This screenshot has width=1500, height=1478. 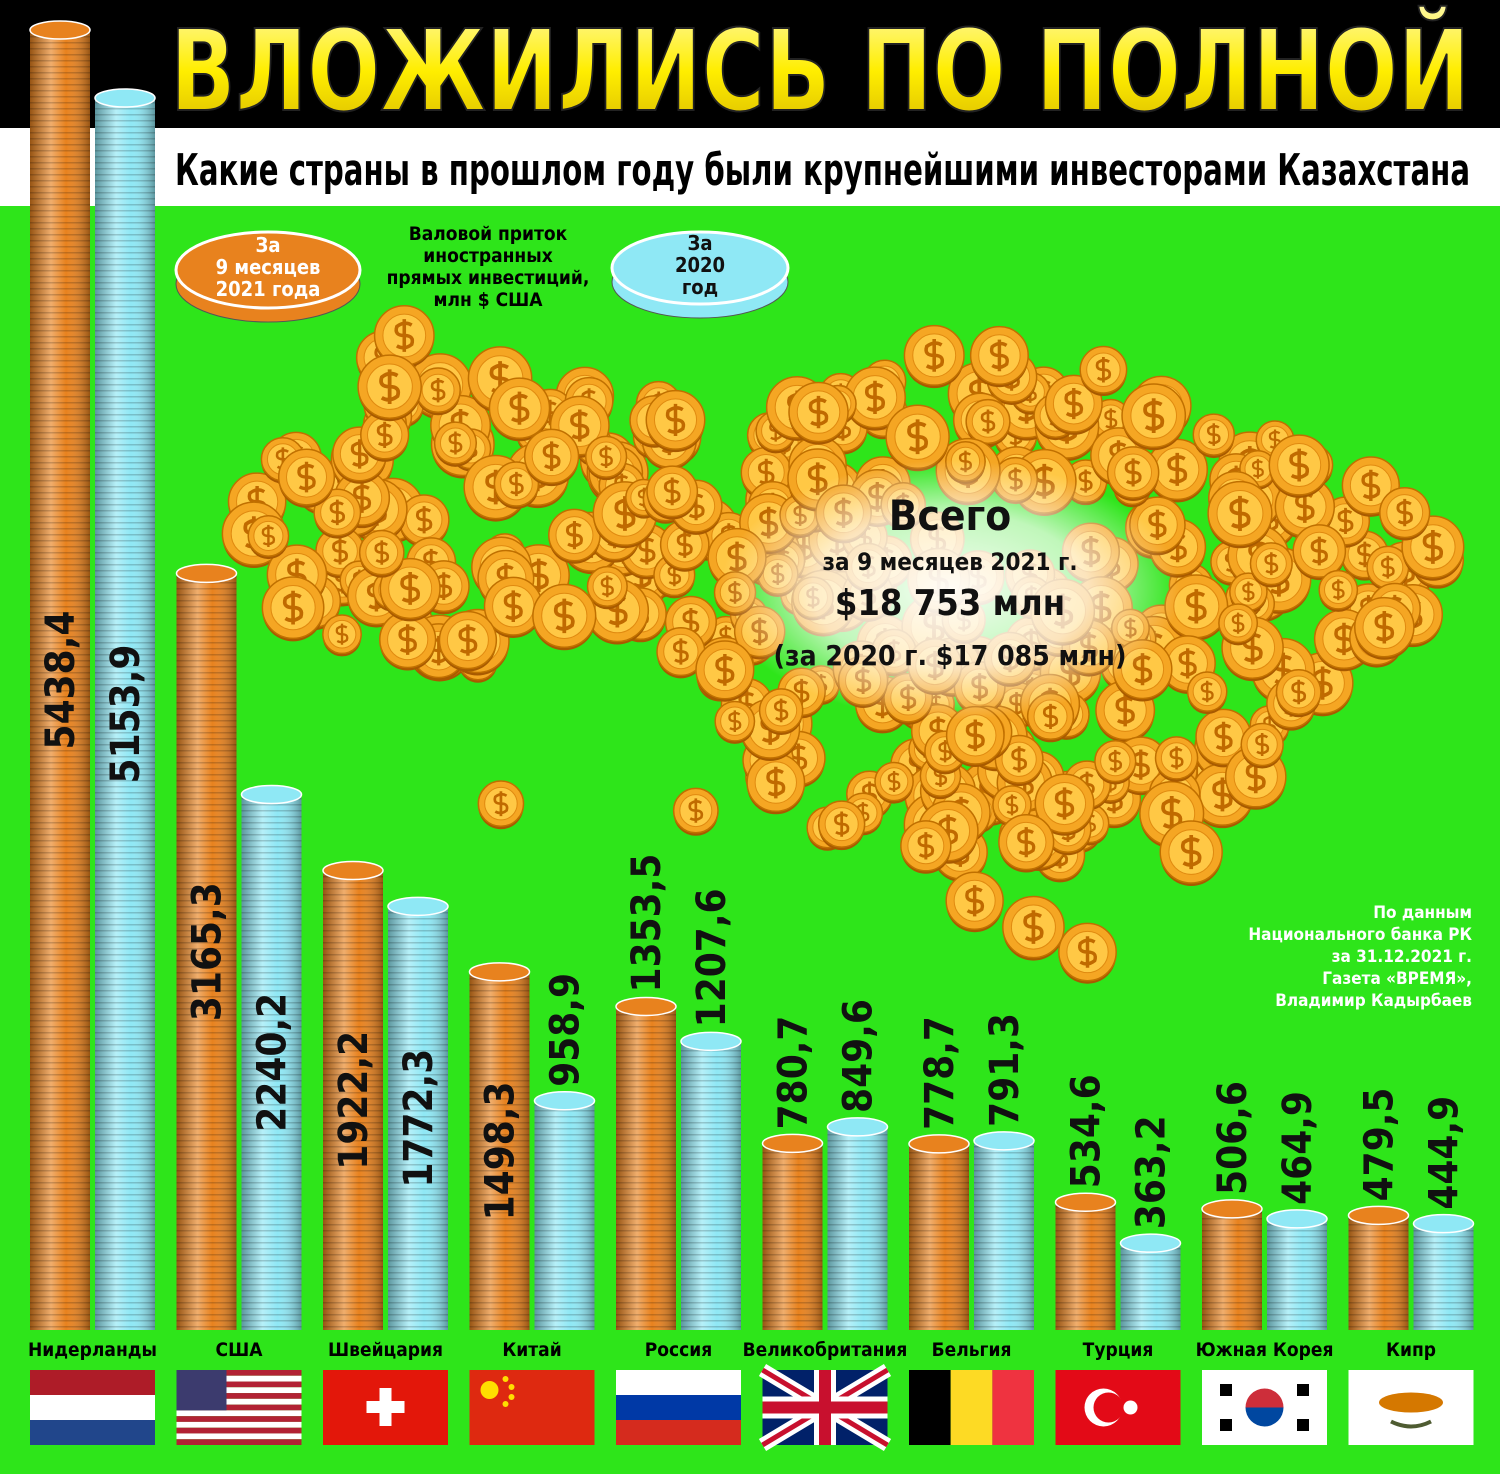 What do you see at coordinates (1402, 957) in the screenshot?
I see `source-line: за 31.12.2021 г.` at bounding box center [1402, 957].